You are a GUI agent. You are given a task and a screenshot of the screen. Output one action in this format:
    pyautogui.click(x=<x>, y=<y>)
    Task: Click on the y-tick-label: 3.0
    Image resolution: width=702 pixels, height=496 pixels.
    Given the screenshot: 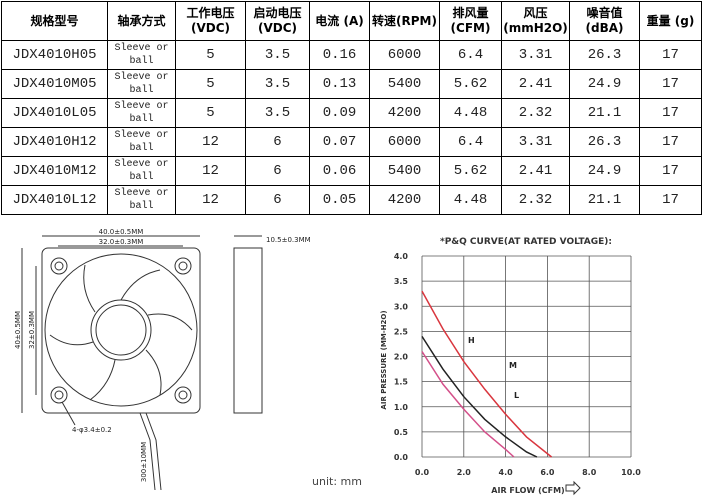 What is the action you would take?
    pyautogui.click(x=401, y=306)
    